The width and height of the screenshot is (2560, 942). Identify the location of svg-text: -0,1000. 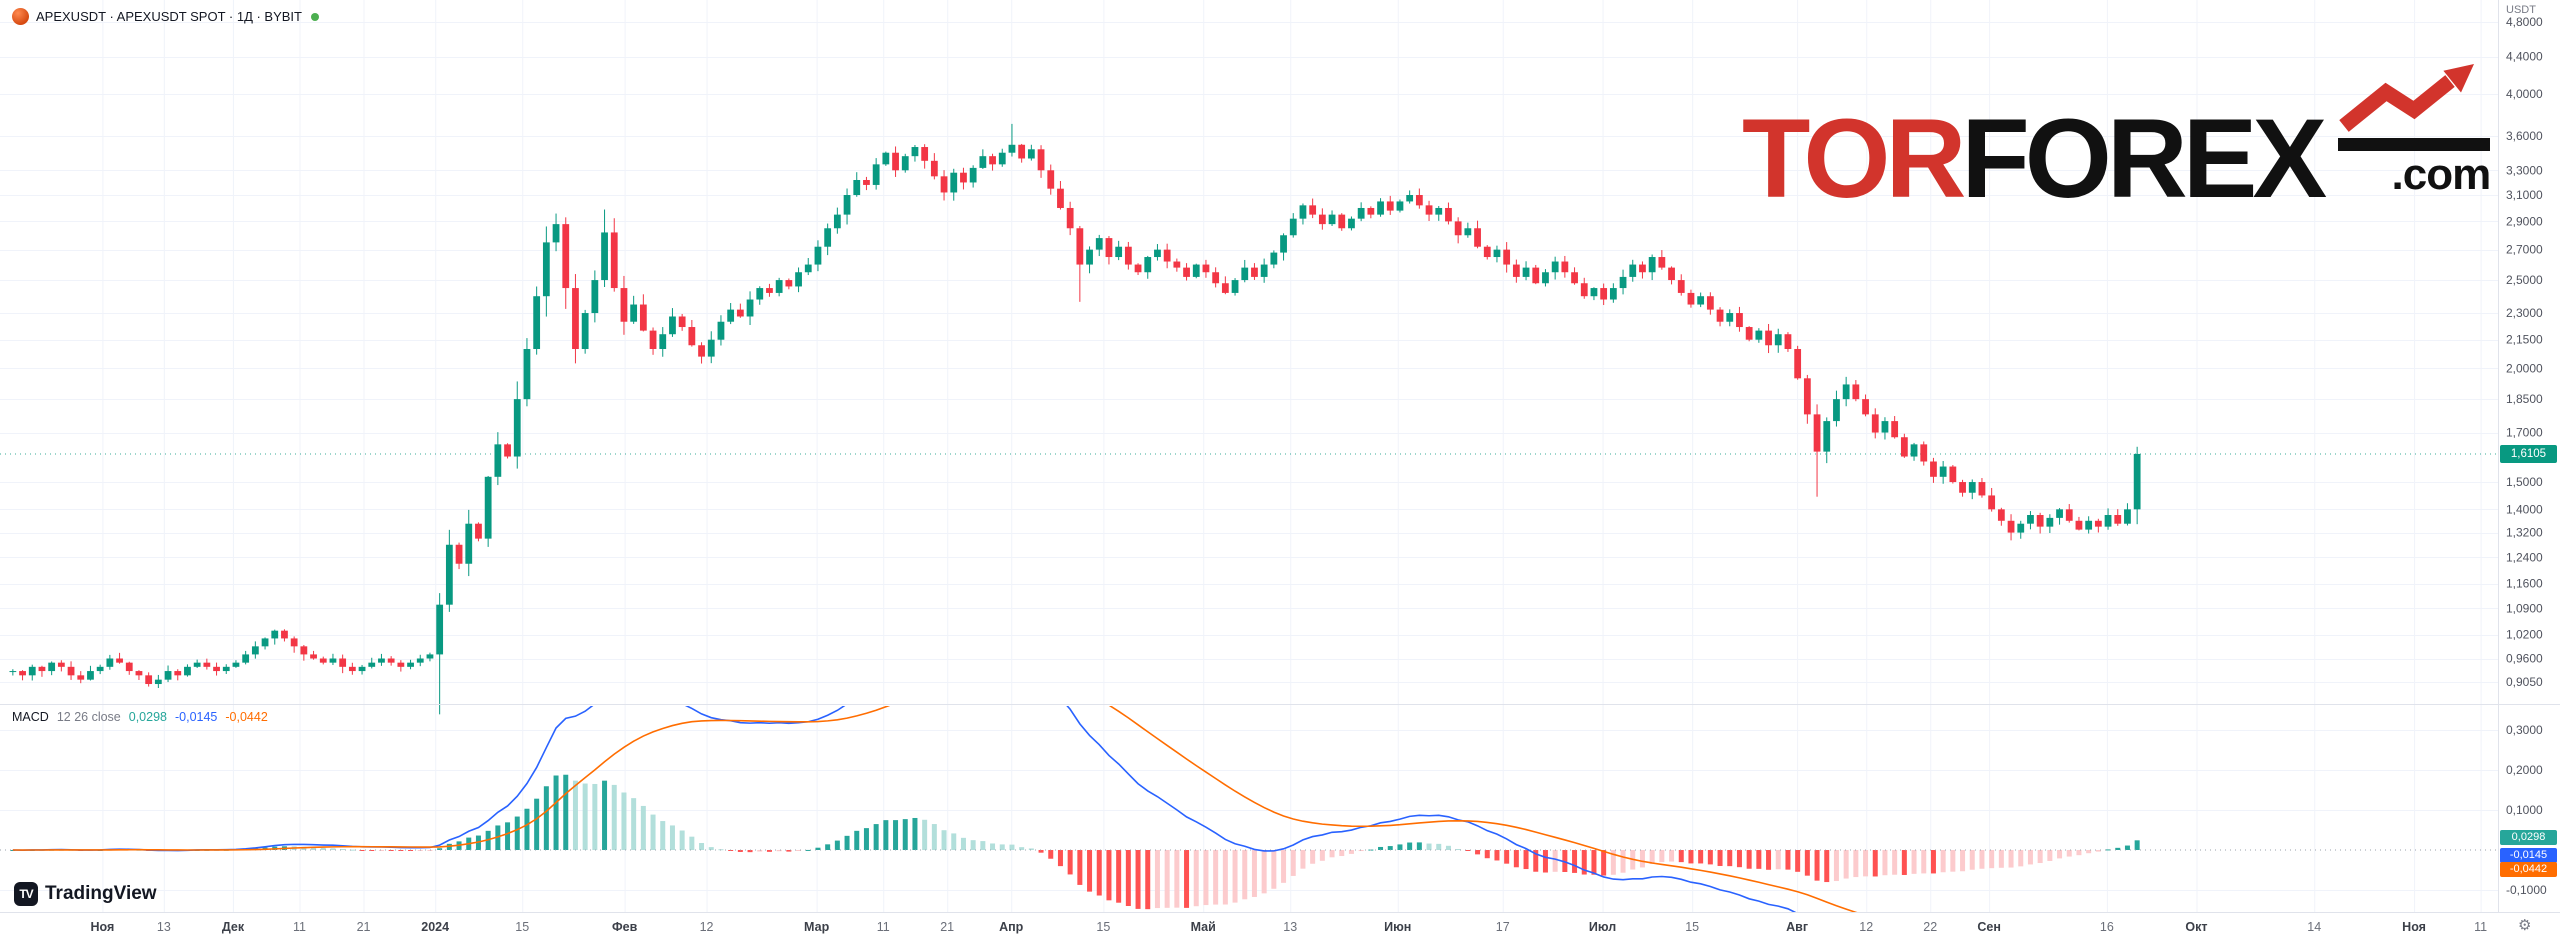
(2526, 890).